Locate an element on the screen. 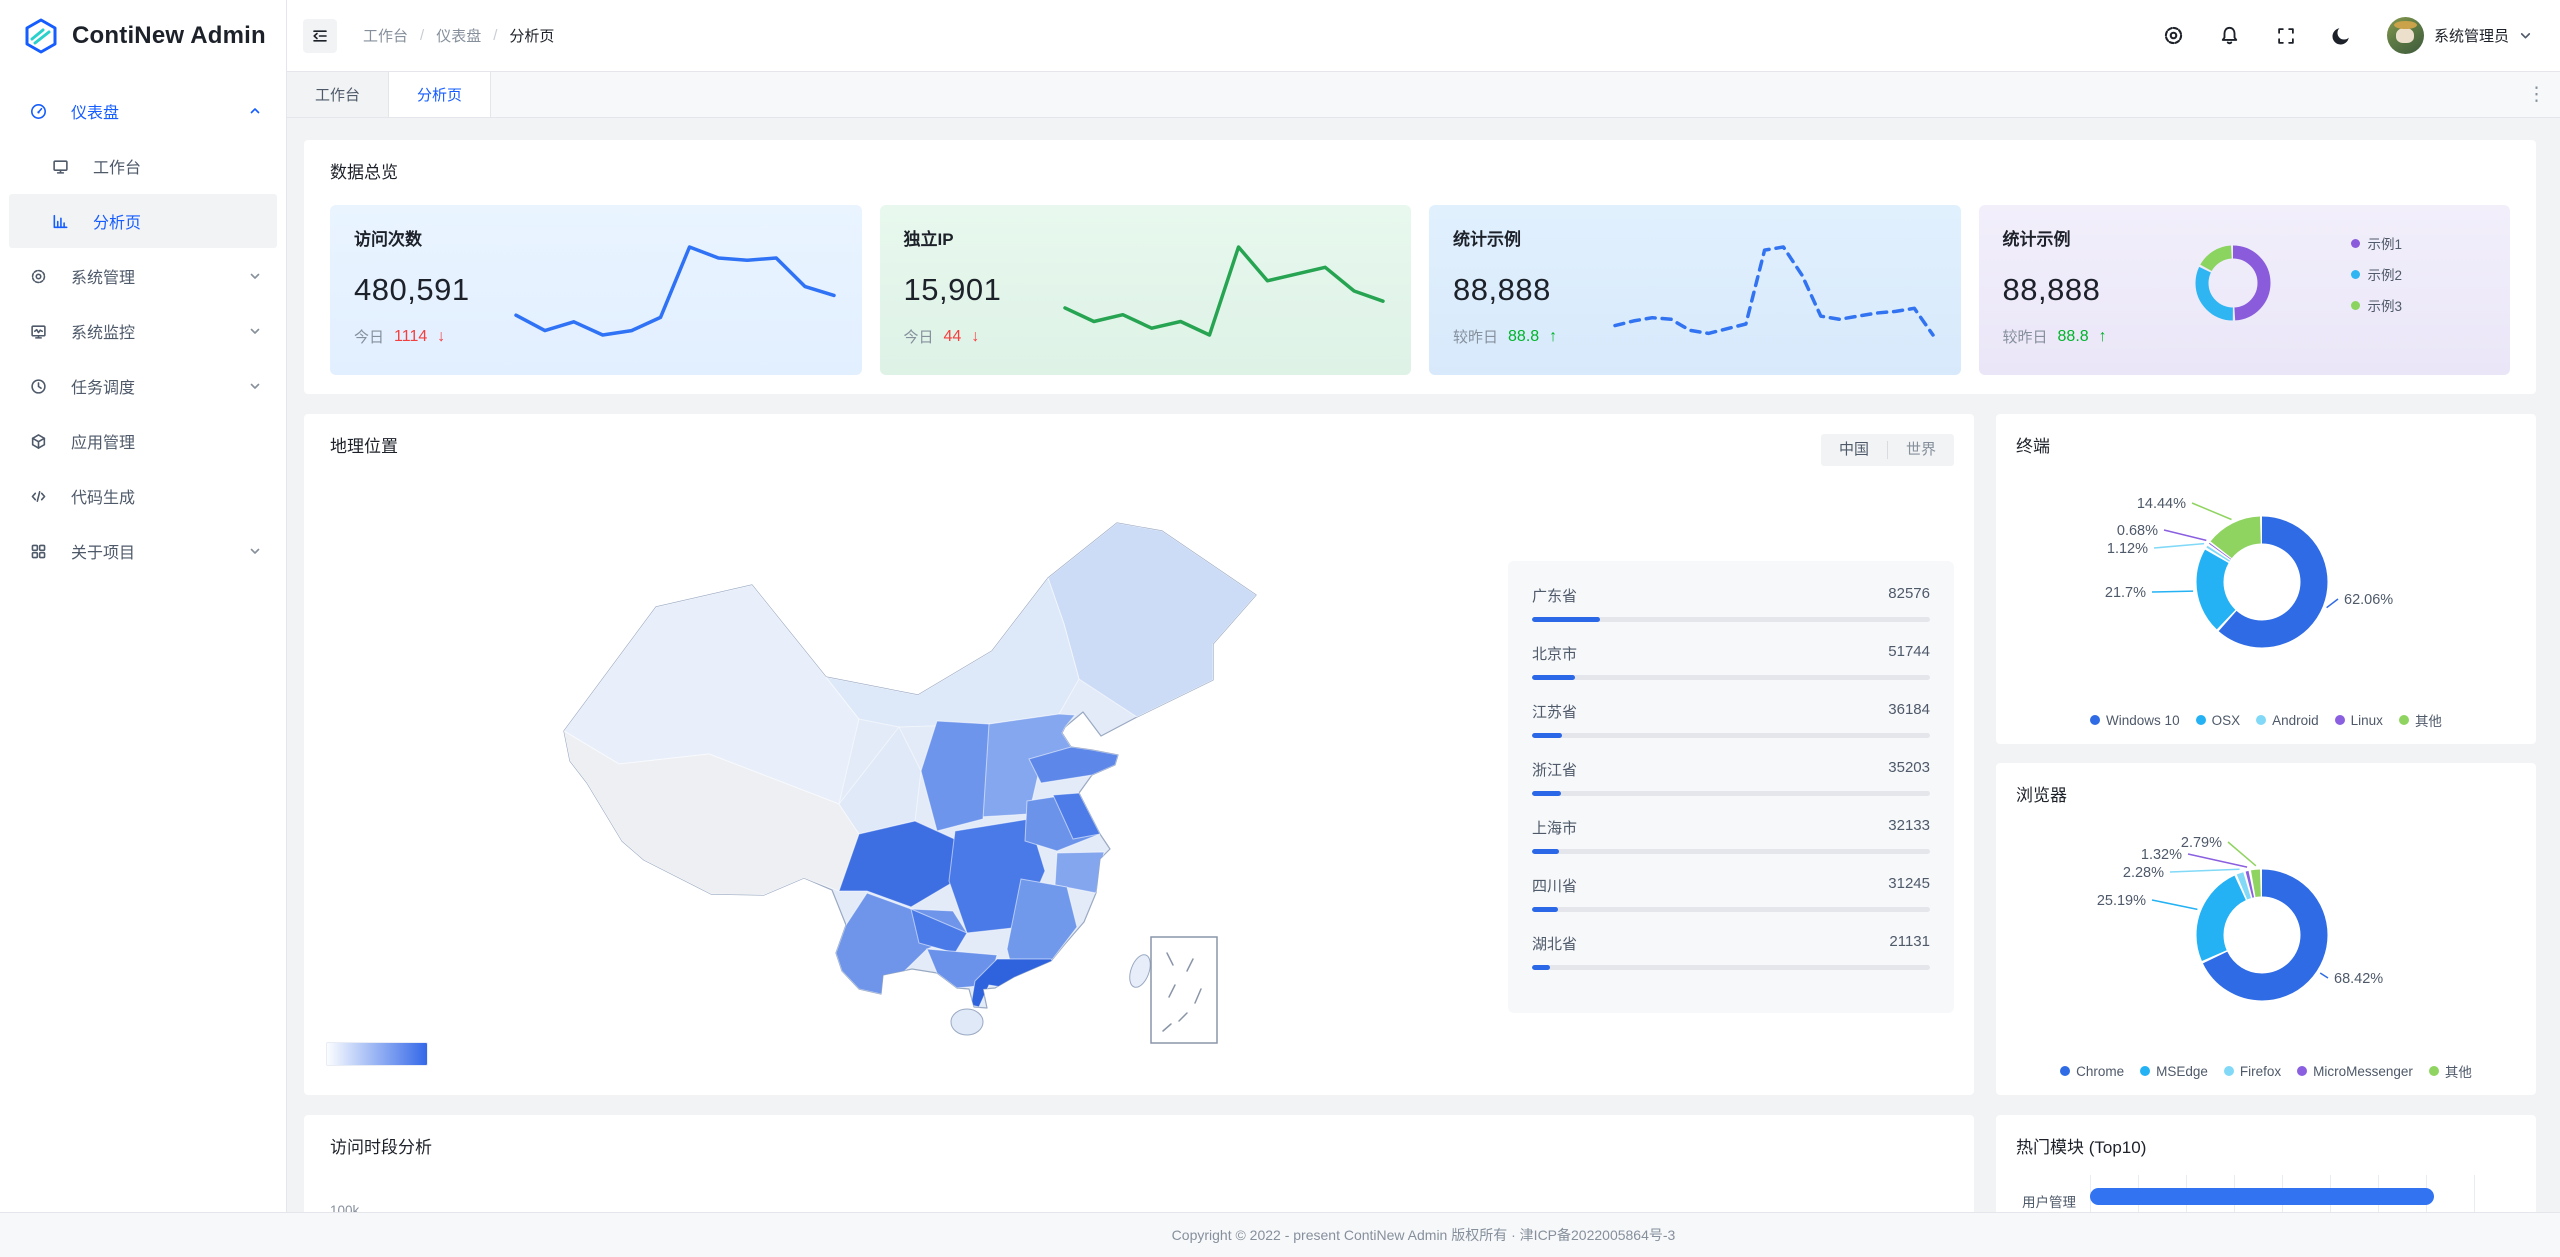 Image resolution: width=2560 pixels, height=1257 pixels. region-rank-row: 上海市 32133 is located at coordinates (1731, 835).